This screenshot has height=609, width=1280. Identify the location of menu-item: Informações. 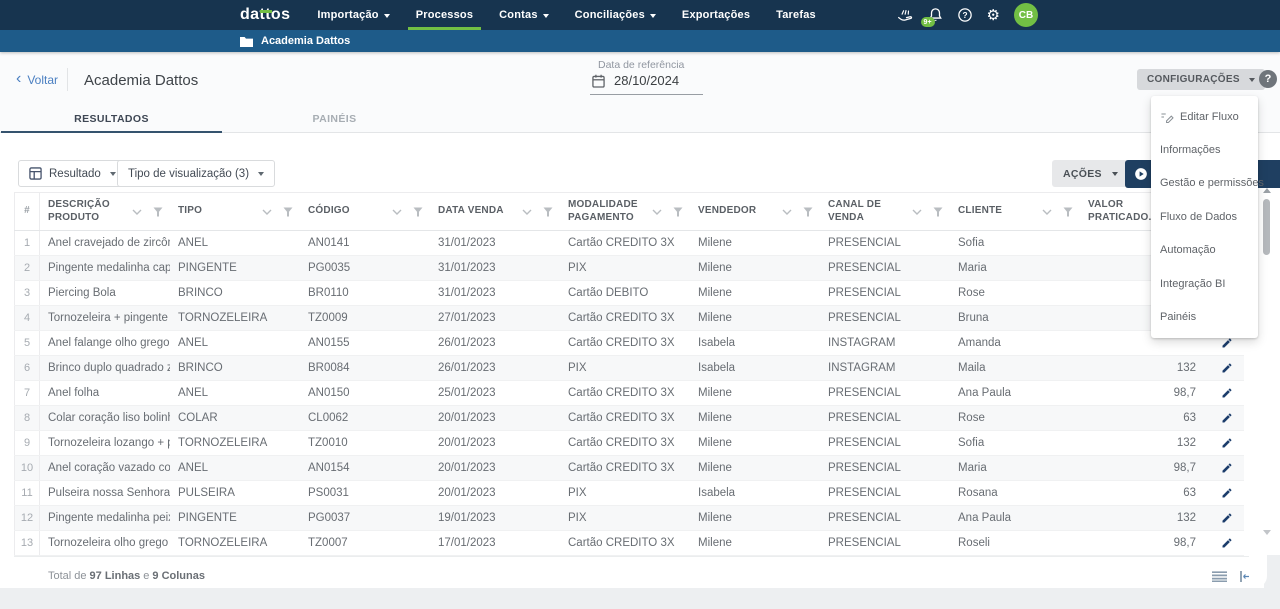
(1204, 149).